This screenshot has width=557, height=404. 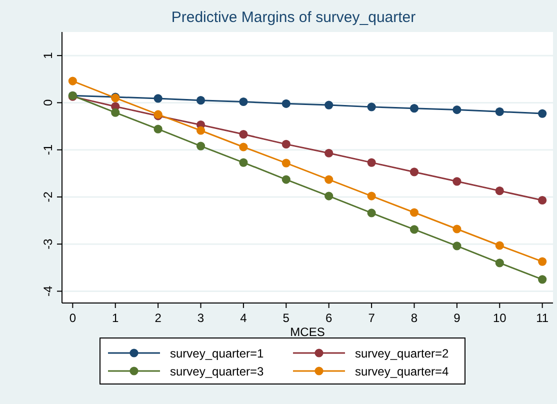 I want to click on x-tick-label: 9, so click(x=457, y=318).